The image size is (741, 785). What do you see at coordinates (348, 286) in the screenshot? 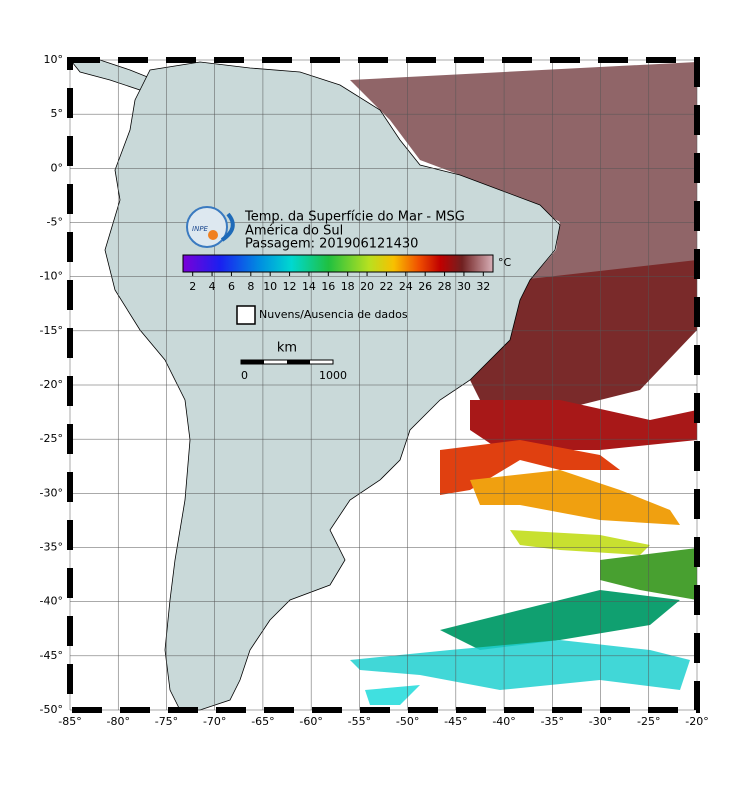
I see `colorbar-tick-label: 18` at bounding box center [348, 286].